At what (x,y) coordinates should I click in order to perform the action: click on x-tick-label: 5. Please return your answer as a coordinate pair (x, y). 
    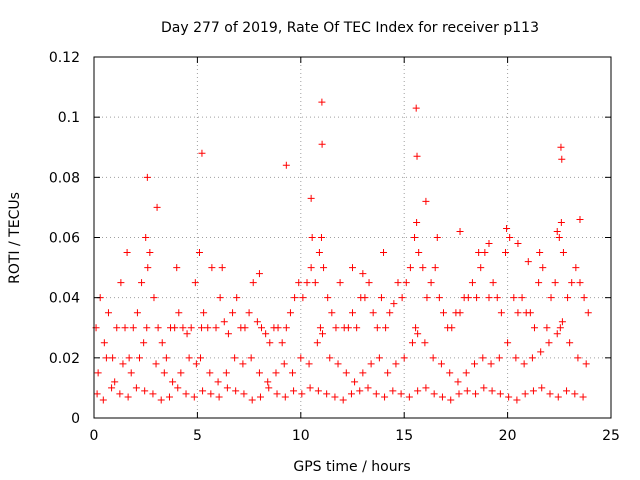
    Looking at the image, I should click on (197, 436).